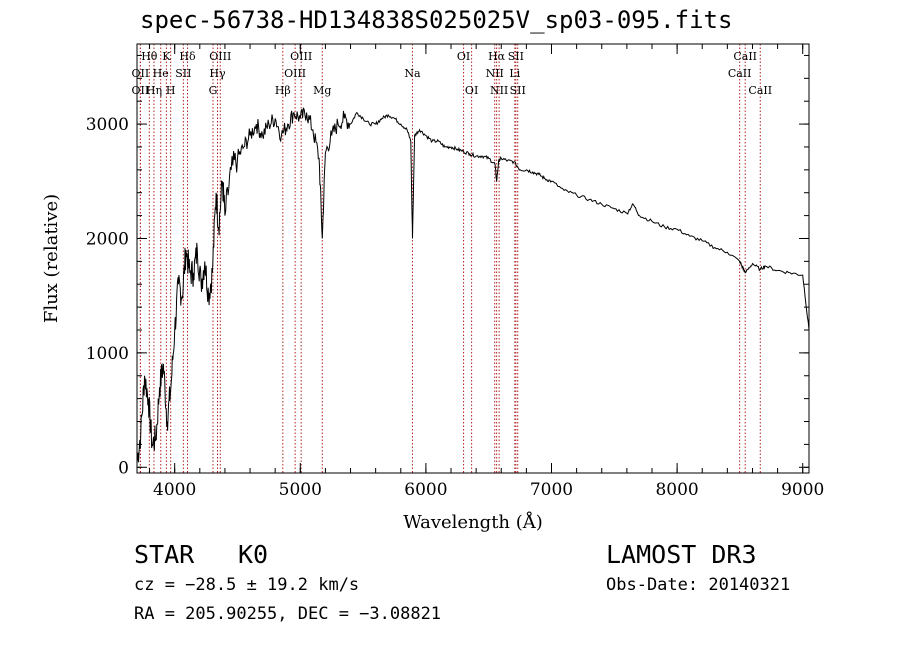  I want to click on line-label-23: Li, so click(514, 73).